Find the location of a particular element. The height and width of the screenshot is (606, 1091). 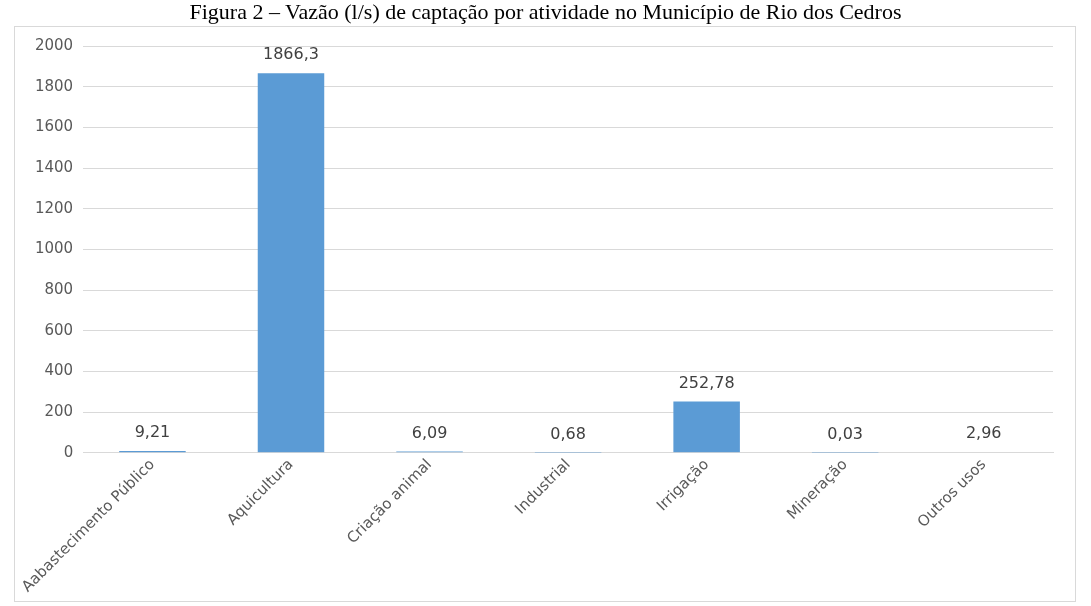

chart-title: Figura 2 – Vazão (l/s) de captação por atividade no Município de Rio dos Cedros is located at coordinates (545, 12).